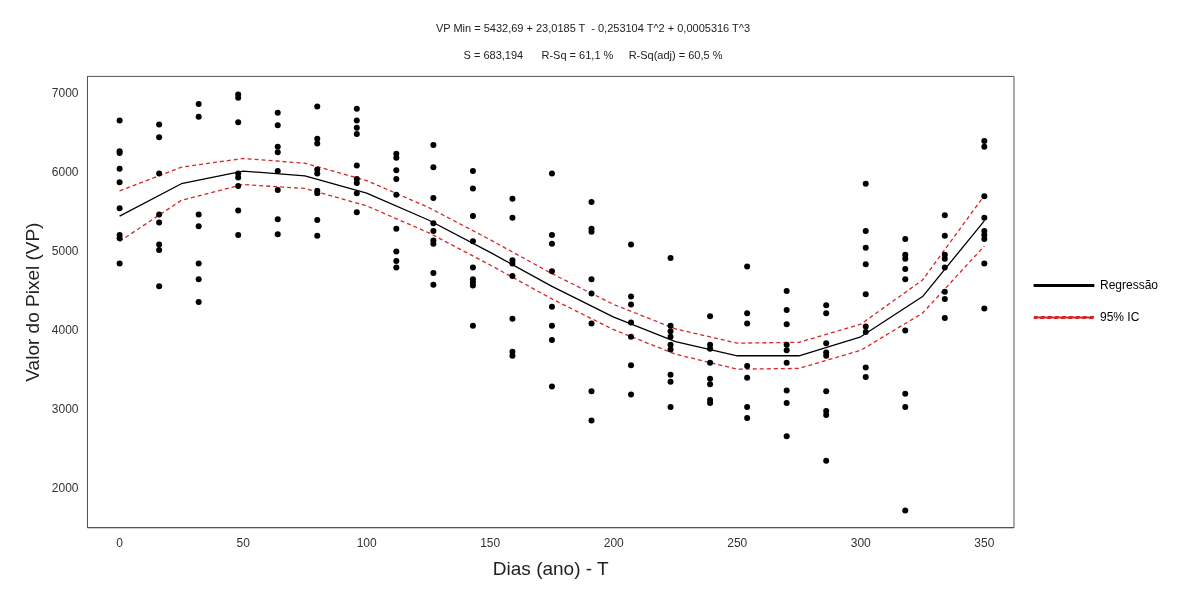  Describe the element at coordinates (614, 543) in the screenshot. I see `x-tick-label: 200` at that location.